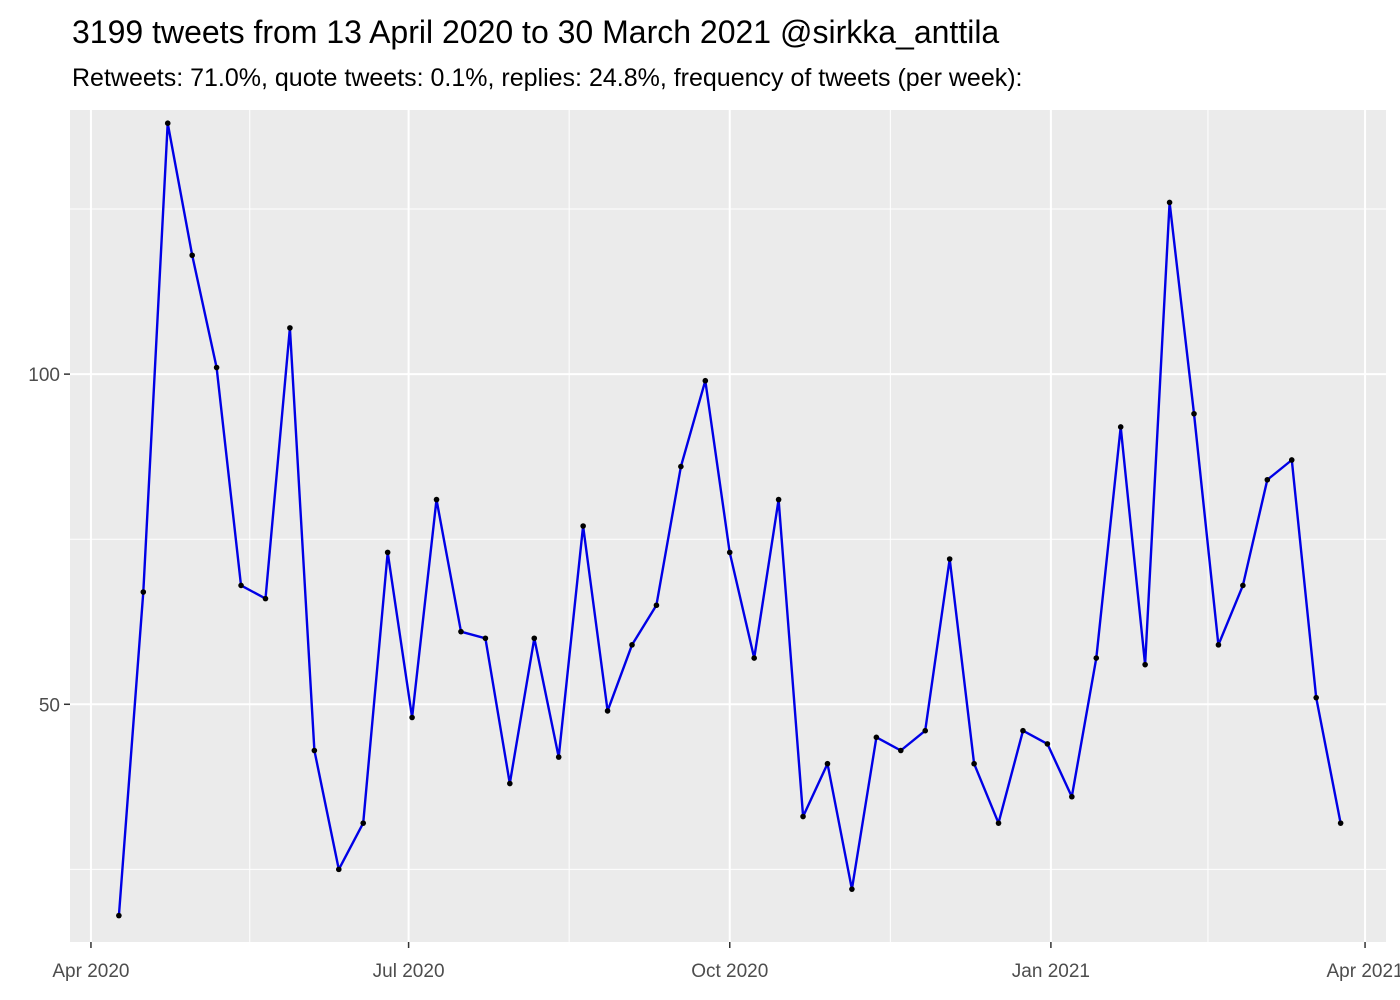  I want to click on x-tick-label: Apr 2021, so click(1363, 971).